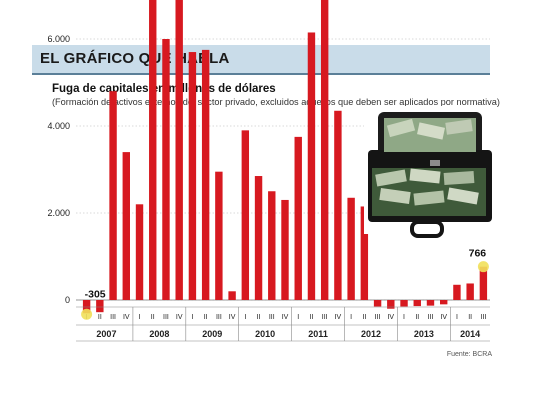 This screenshot has height=405, width=540. Describe the element at coordinates (58, 39) in the screenshot. I see `y-tick-label: 6.000` at that location.